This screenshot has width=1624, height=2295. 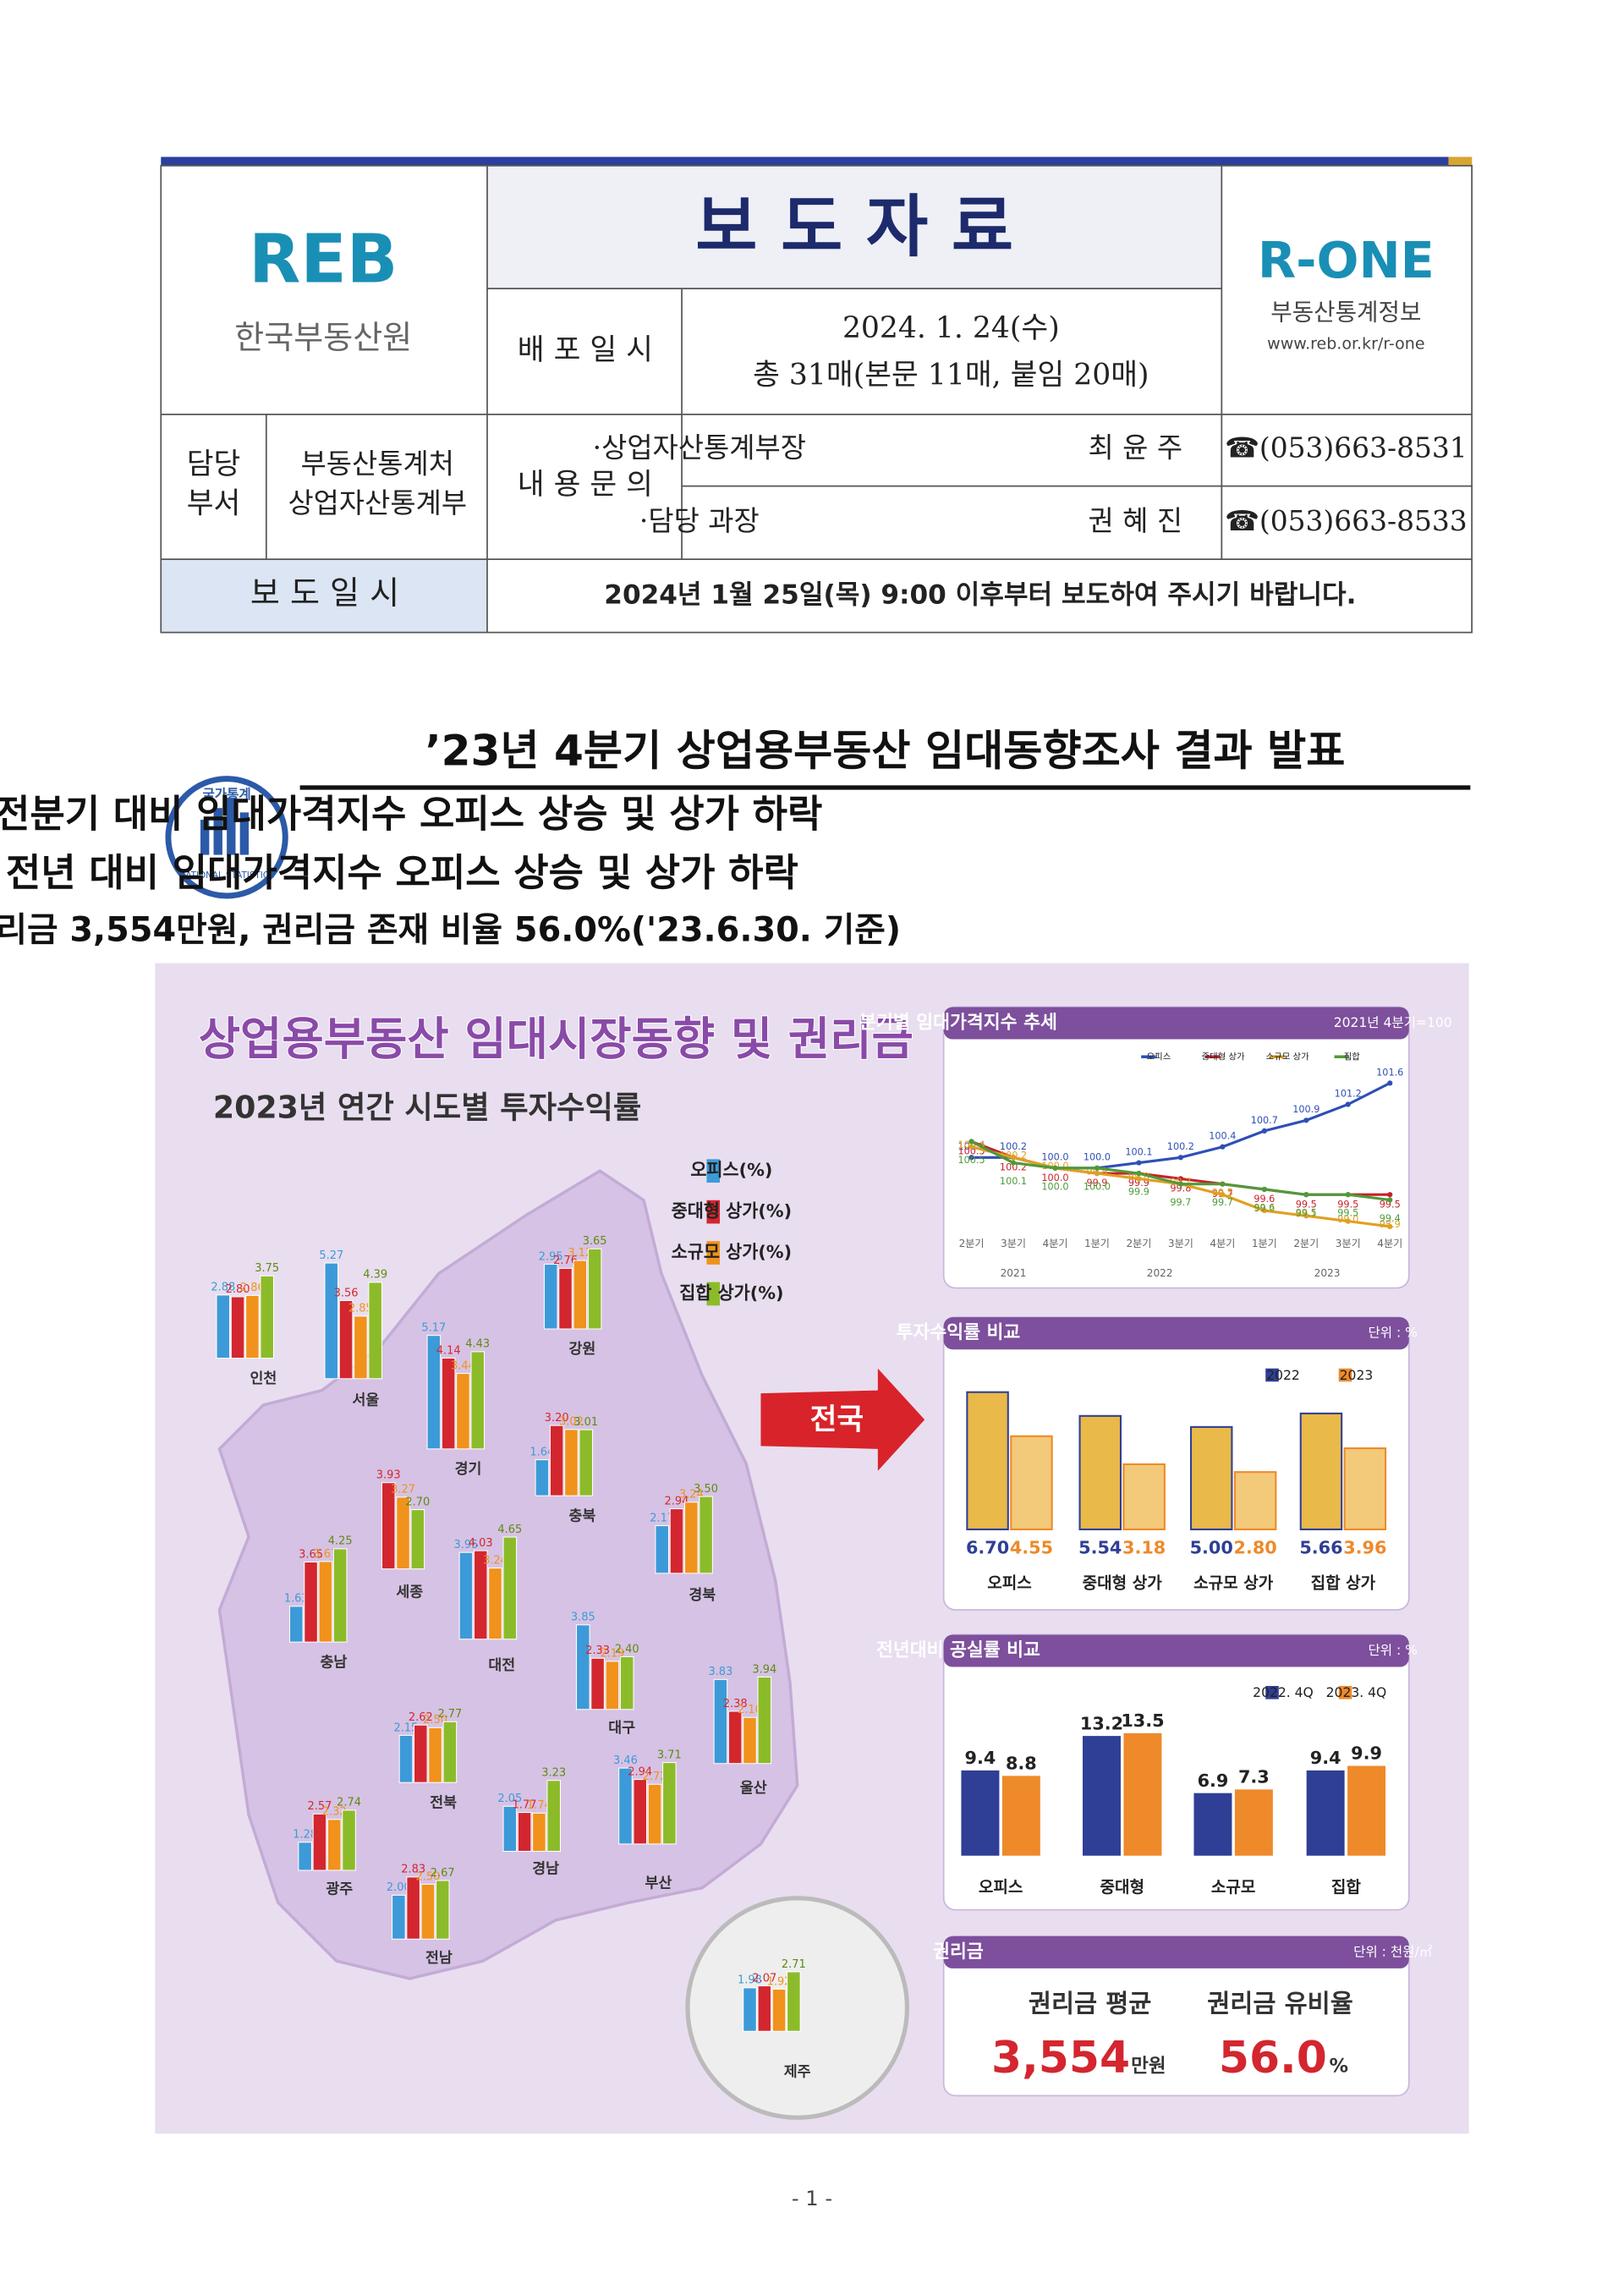 I want to click on yield-panel-header, so click(x=1176, y=1333).